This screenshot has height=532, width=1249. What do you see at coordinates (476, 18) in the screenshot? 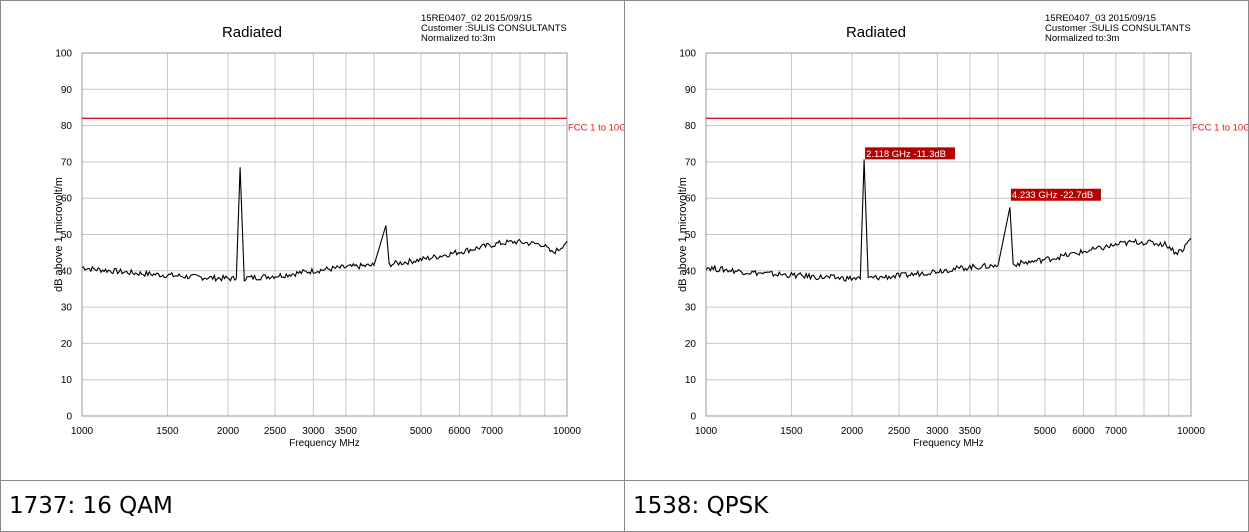
I see `chart-info-line: 15RE0407_02 2015/09/15` at bounding box center [476, 18].